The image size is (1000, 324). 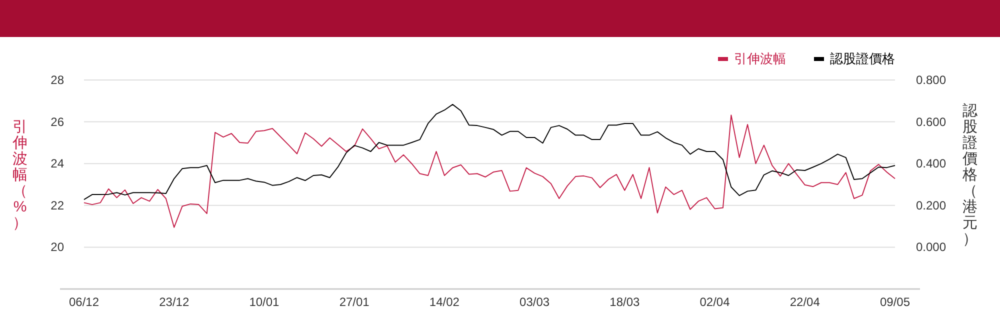 I want to click on y2-tick-label: 0.600, so click(x=931, y=121).